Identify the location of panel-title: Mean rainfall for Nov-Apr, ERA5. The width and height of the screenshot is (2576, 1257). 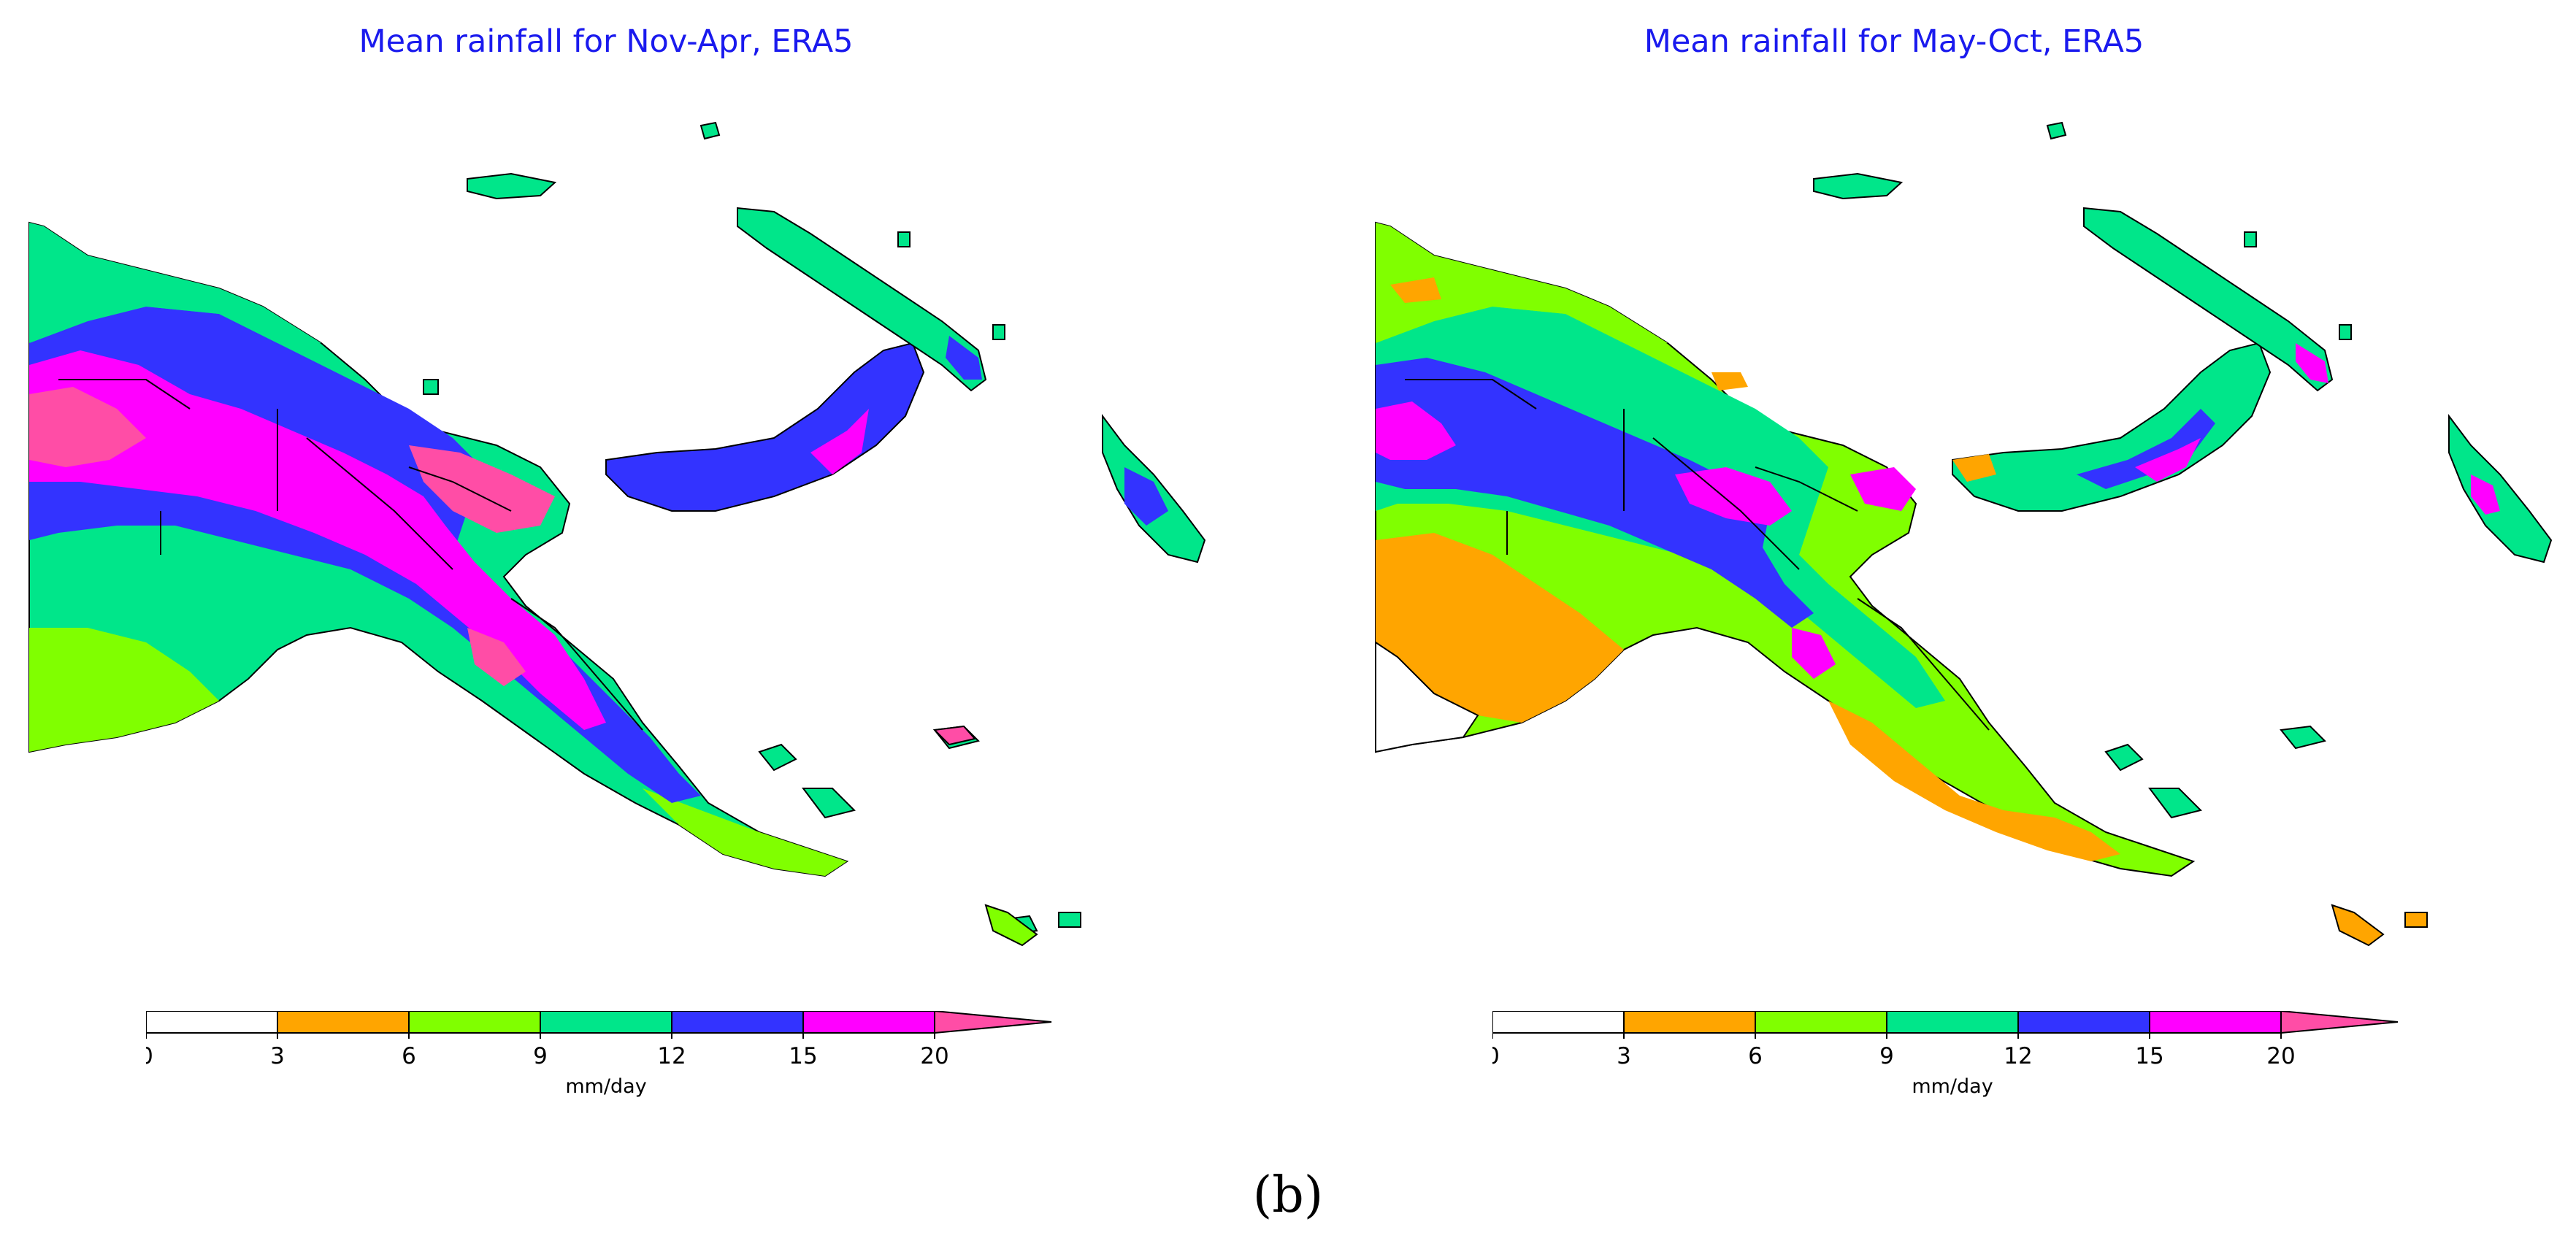
(606, 41).